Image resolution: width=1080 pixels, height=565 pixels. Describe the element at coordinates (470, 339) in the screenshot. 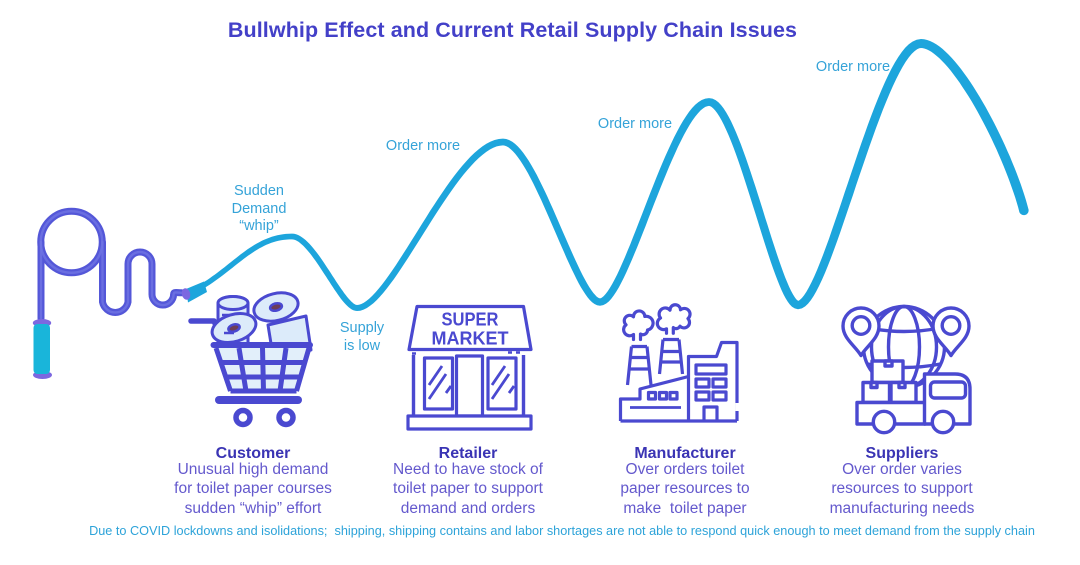

I see `svg-text: MARKET` at that location.